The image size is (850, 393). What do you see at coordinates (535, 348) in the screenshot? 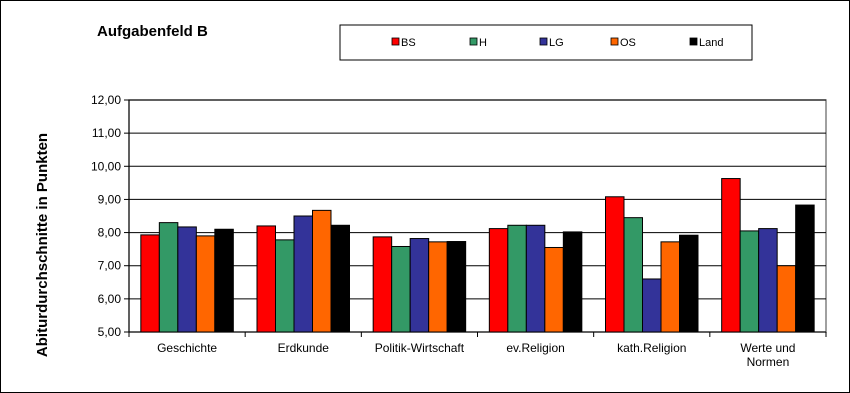
I see `x-category-label: ev.Religion` at bounding box center [535, 348].